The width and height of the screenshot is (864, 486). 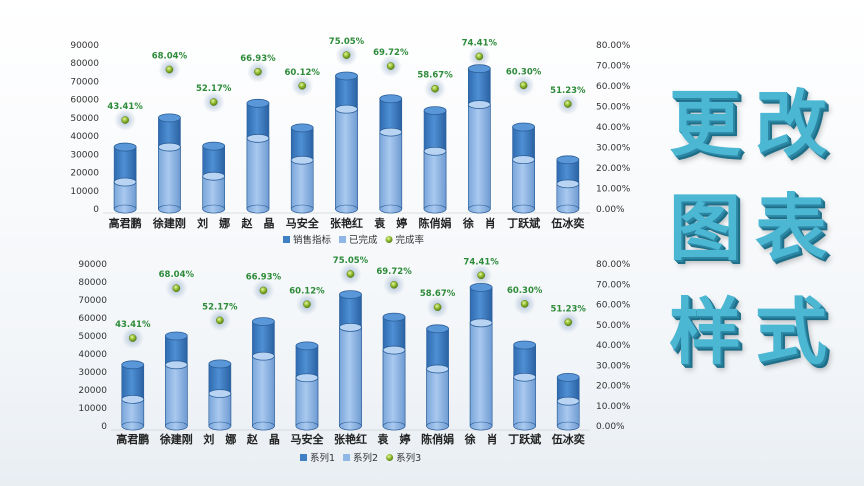 What do you see at coordinates (84, 101) in the screenshot?
I see `y-tick-label: 60000` at bounding box center [84, 101].